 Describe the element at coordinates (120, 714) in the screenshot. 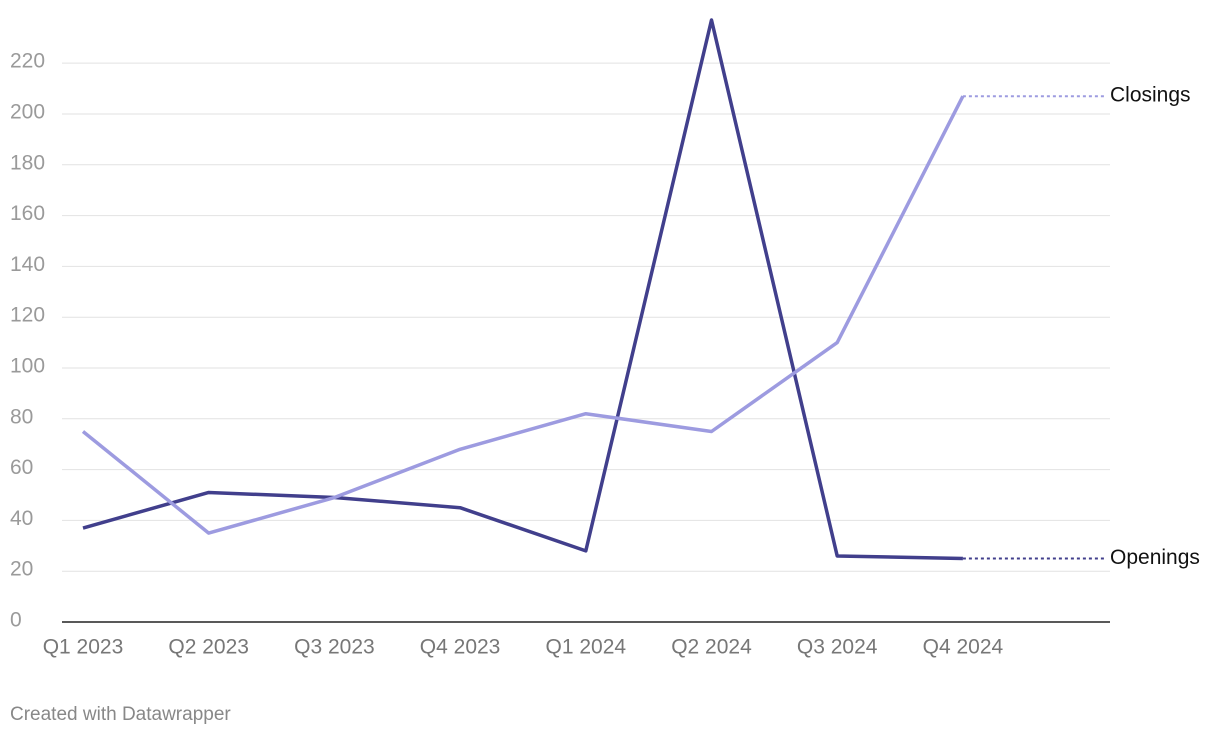

I see `footer: Created with Datawrapper` at that location.